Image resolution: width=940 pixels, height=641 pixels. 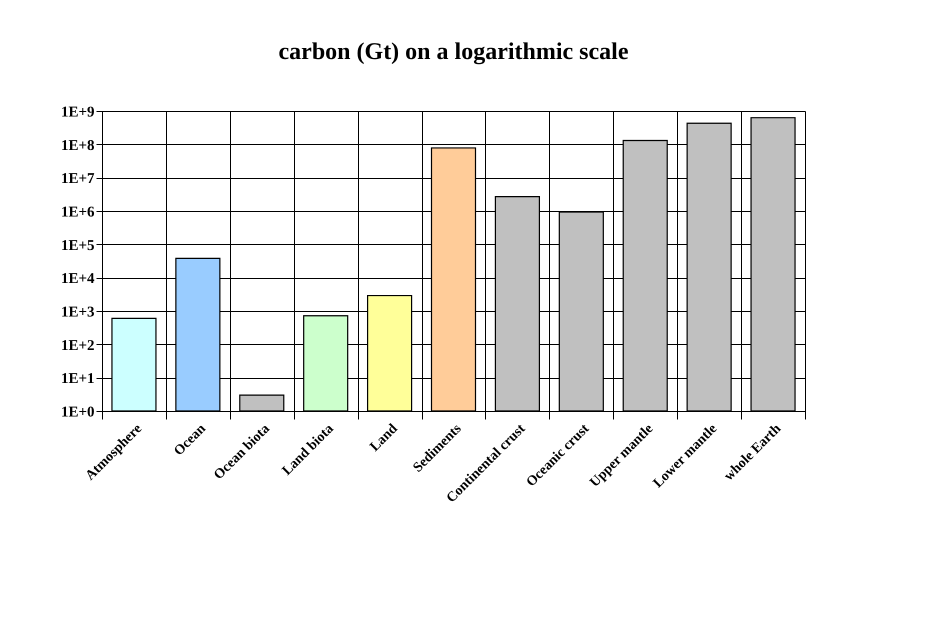 I want to click on y-tick-label: 1E+1, so click(x=77, y=379).